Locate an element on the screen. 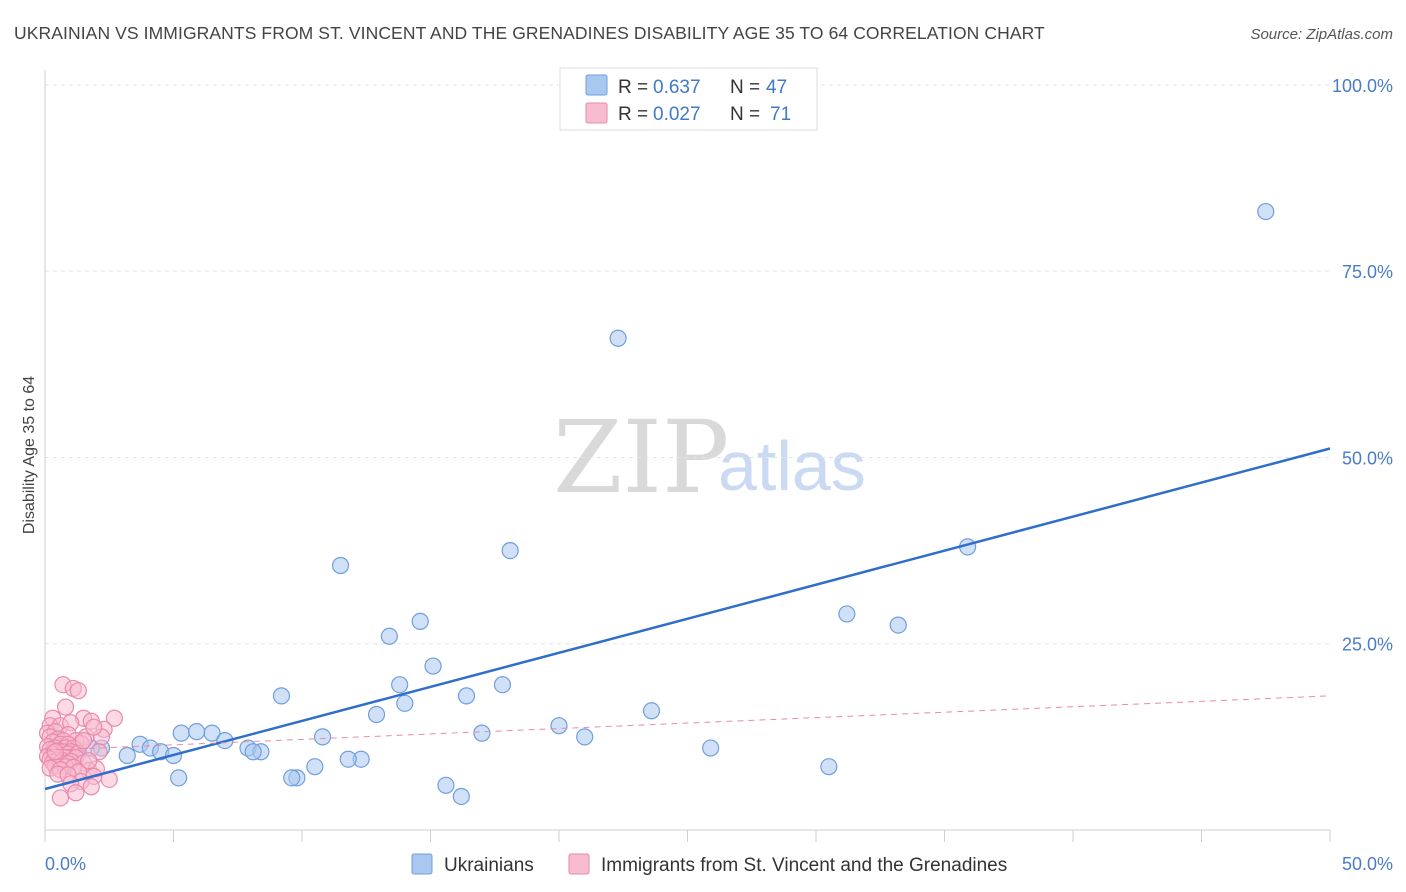 This screenshot has width=1406, height=892. legend-n-value-1: 47 is located at coordinates (776, 87).